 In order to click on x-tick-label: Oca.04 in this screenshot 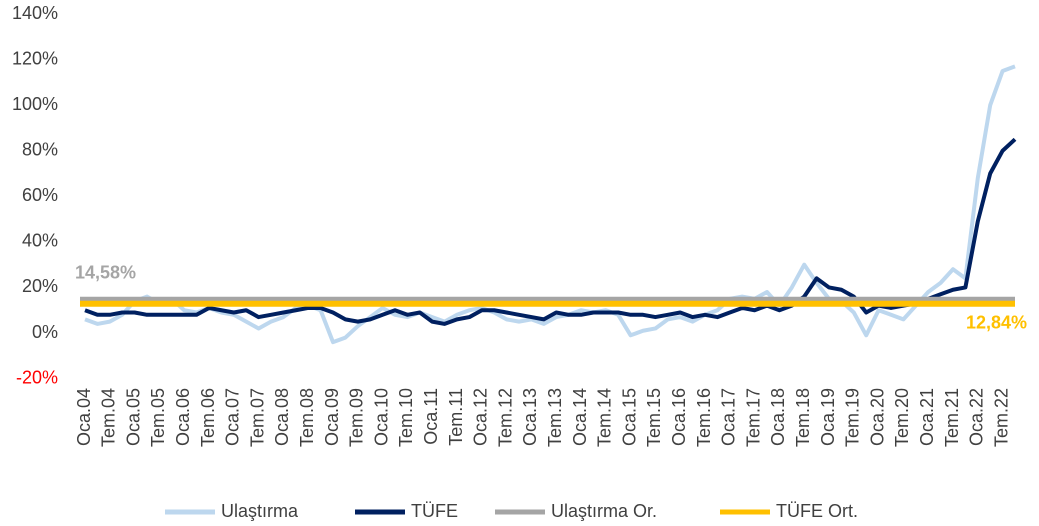, I will do `click(84, 417)`.